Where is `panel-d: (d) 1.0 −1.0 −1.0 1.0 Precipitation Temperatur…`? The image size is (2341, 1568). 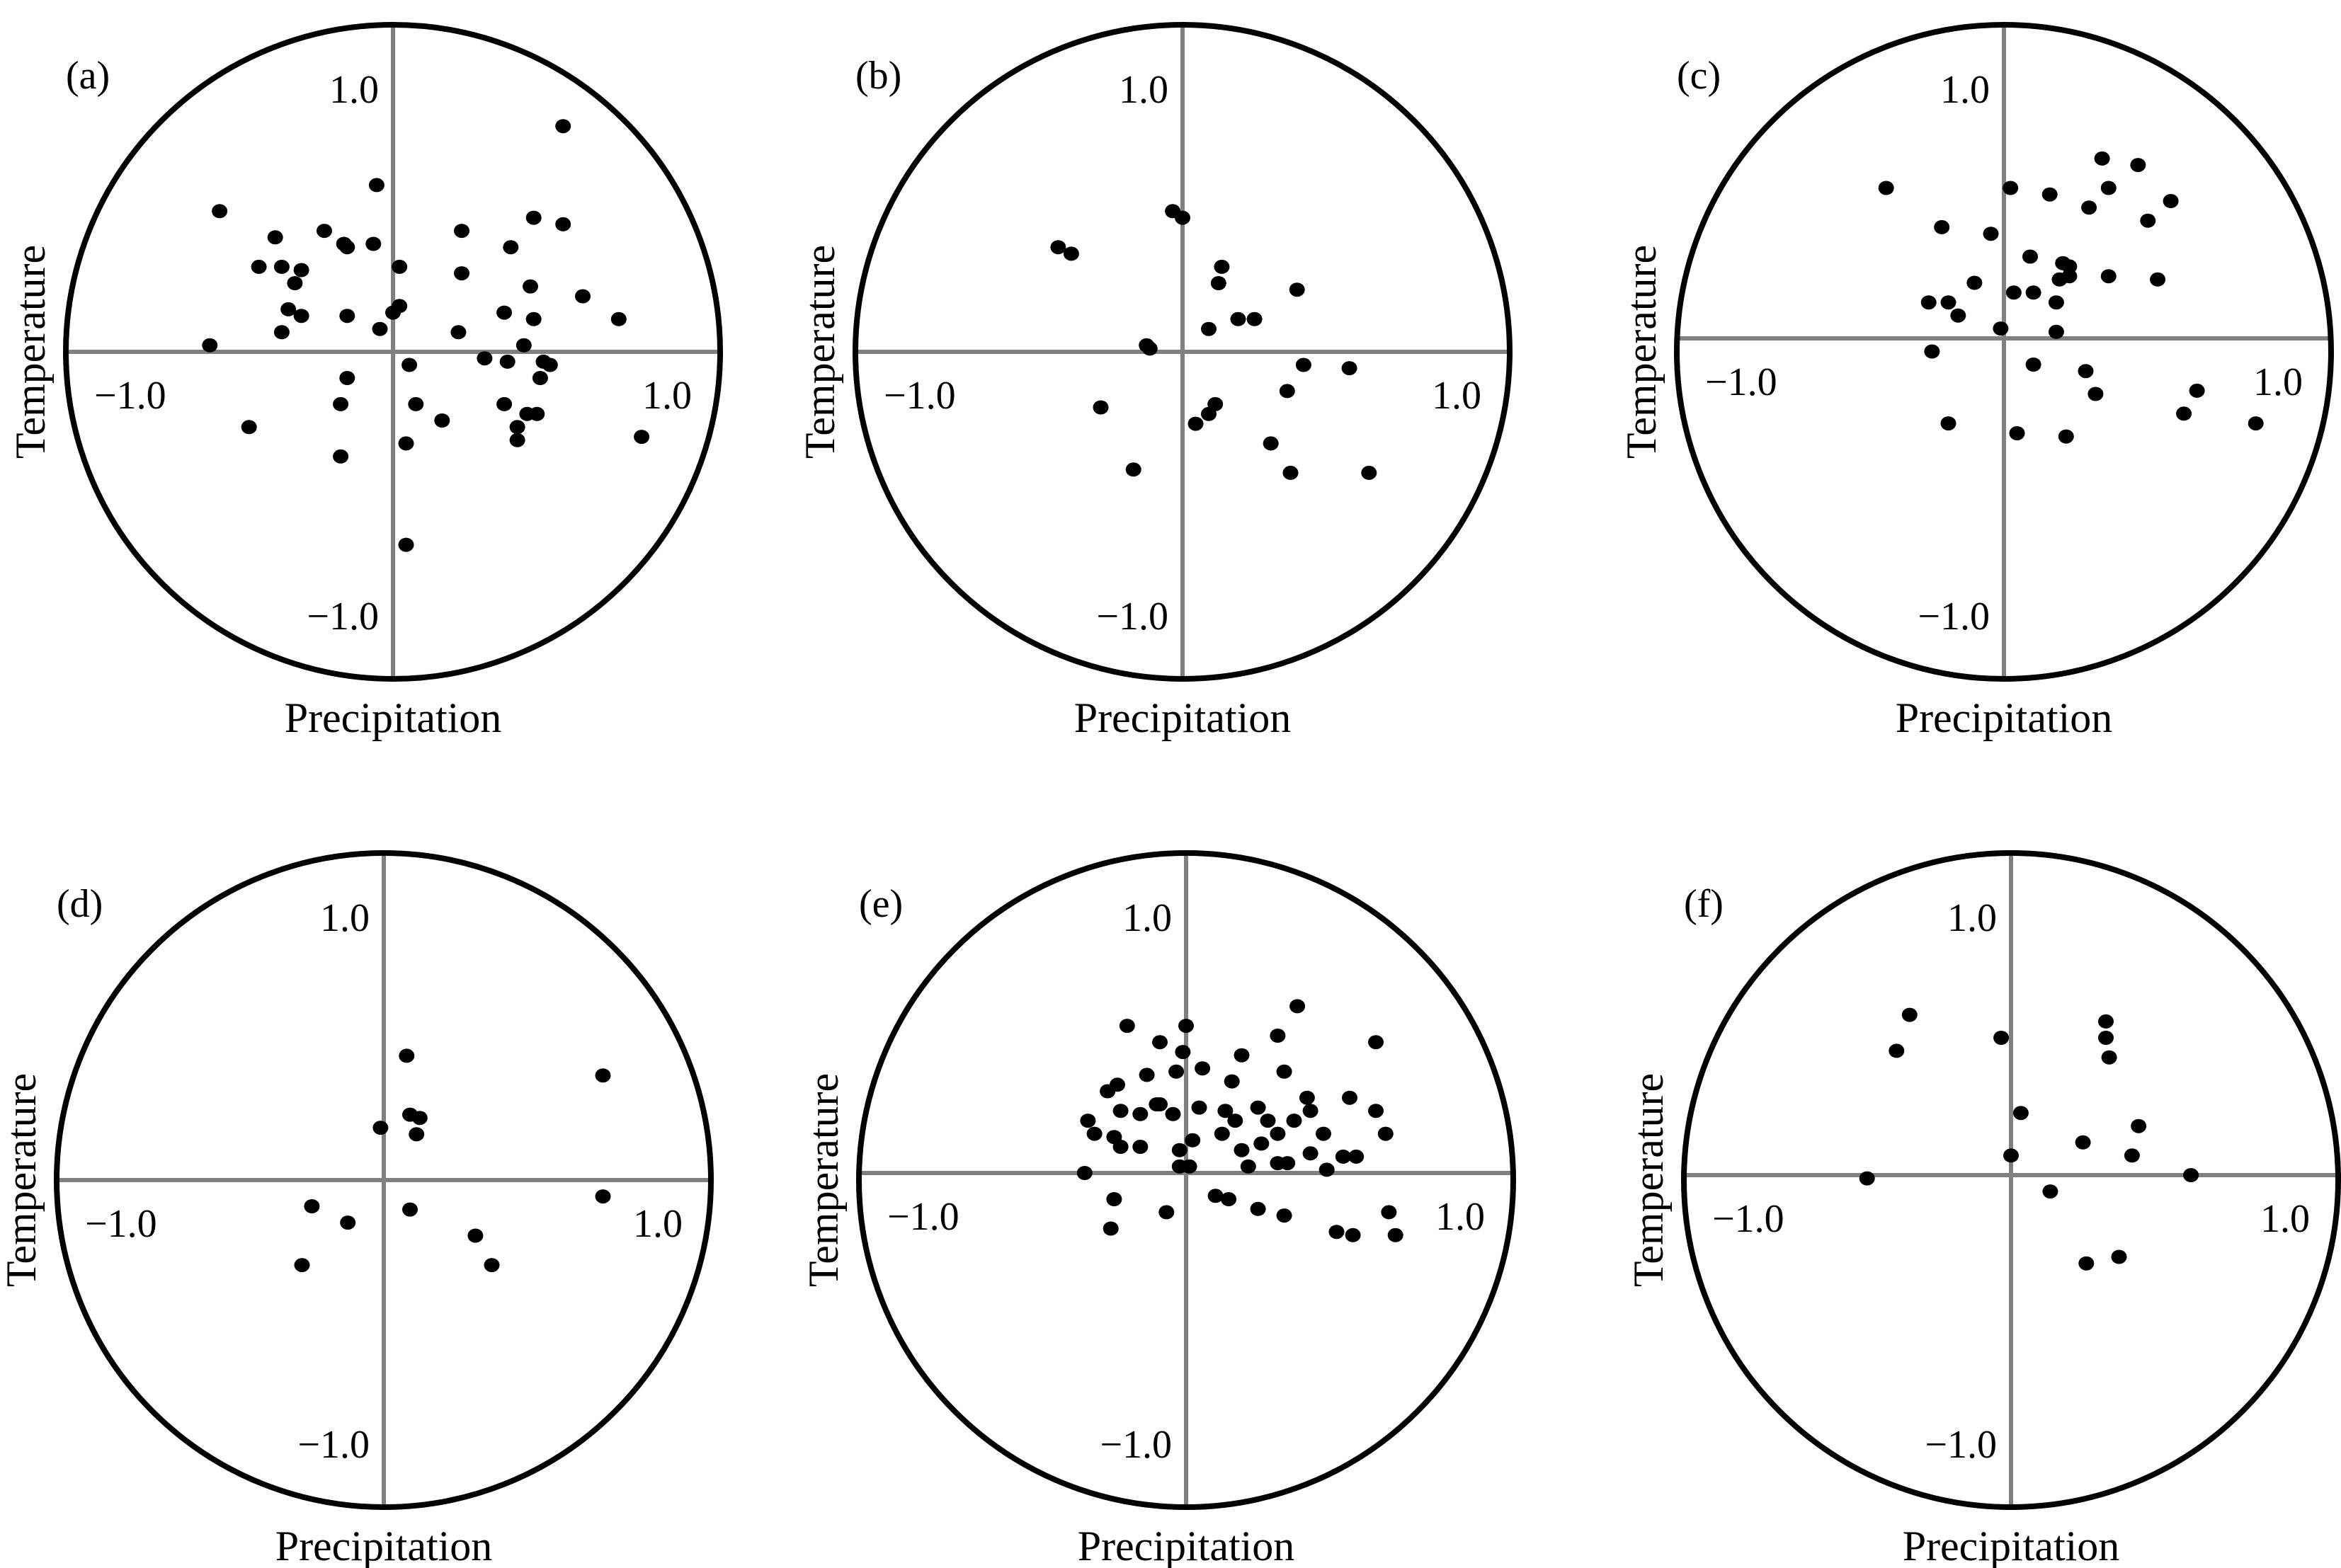
panel-d: (d) 1.0 −1.0 −1.0 1.0 Precipitation Temperatur… is located at coordinates (357, 1209).